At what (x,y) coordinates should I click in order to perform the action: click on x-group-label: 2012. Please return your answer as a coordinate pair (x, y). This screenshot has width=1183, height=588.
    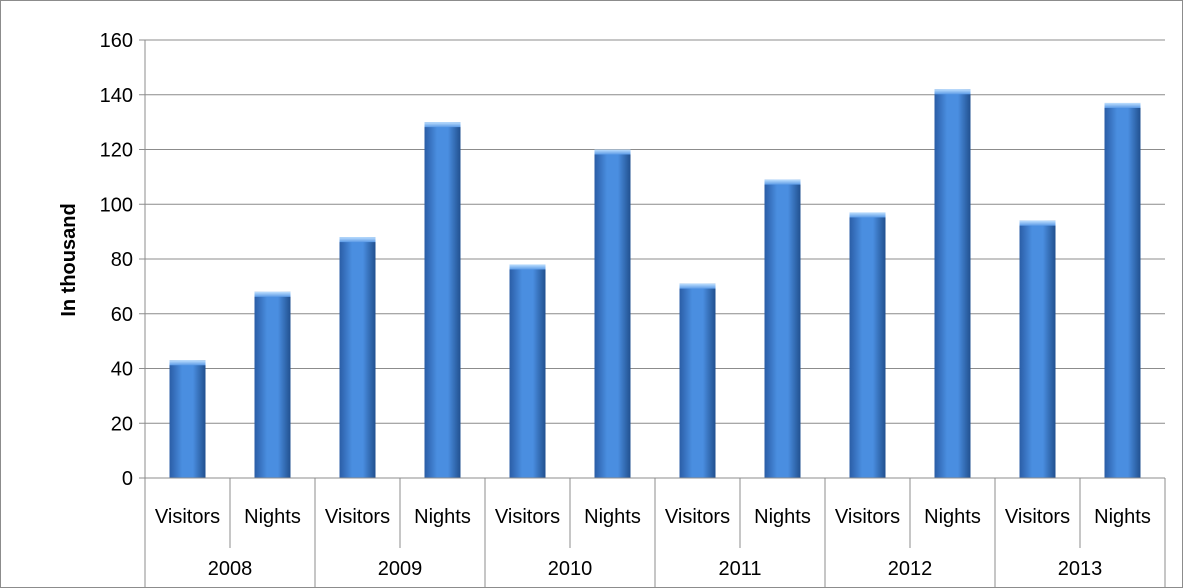
    Looking at the image, I should click on (910, 569).